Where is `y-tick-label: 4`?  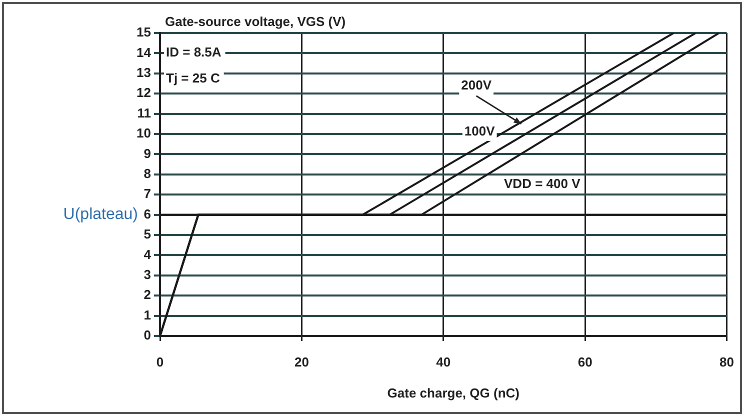 y-tick-label: 4 is located at coordinates (148, 254).